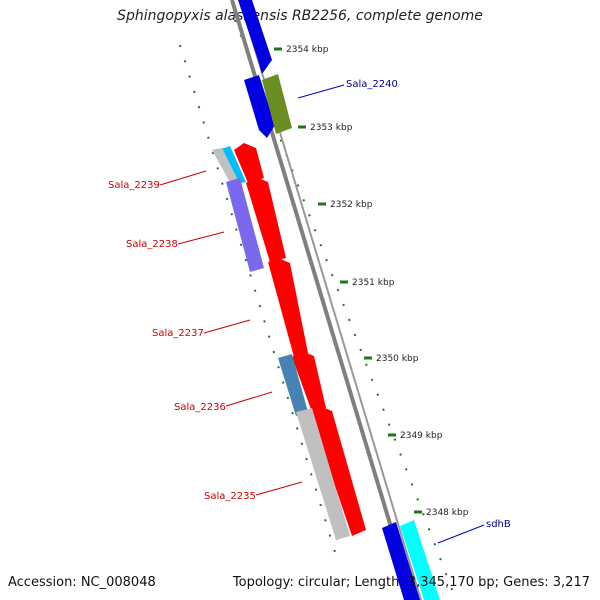  I want to click on gene-label-sdhb: sdhB, so click(498, 524).